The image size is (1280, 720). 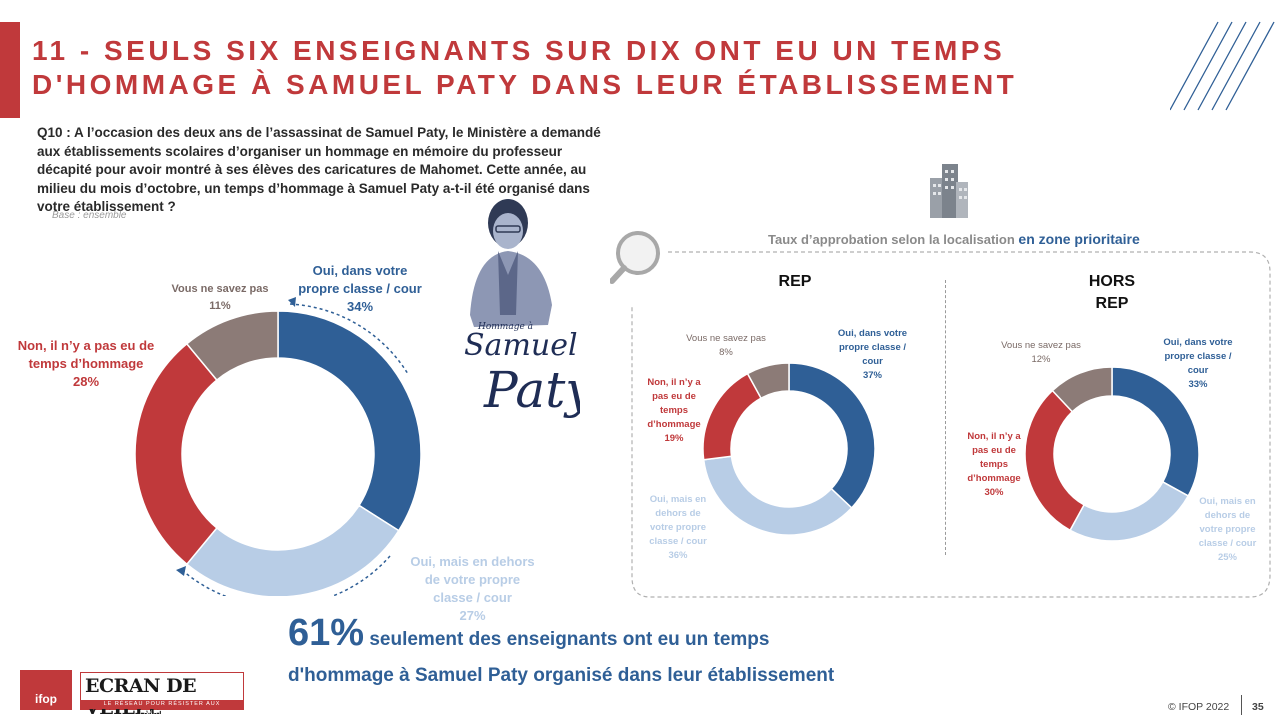 What do you see at coordinates (1258, 707) in the screenshot?
I see `page-number: 35` at bounding box center [1258, 707].